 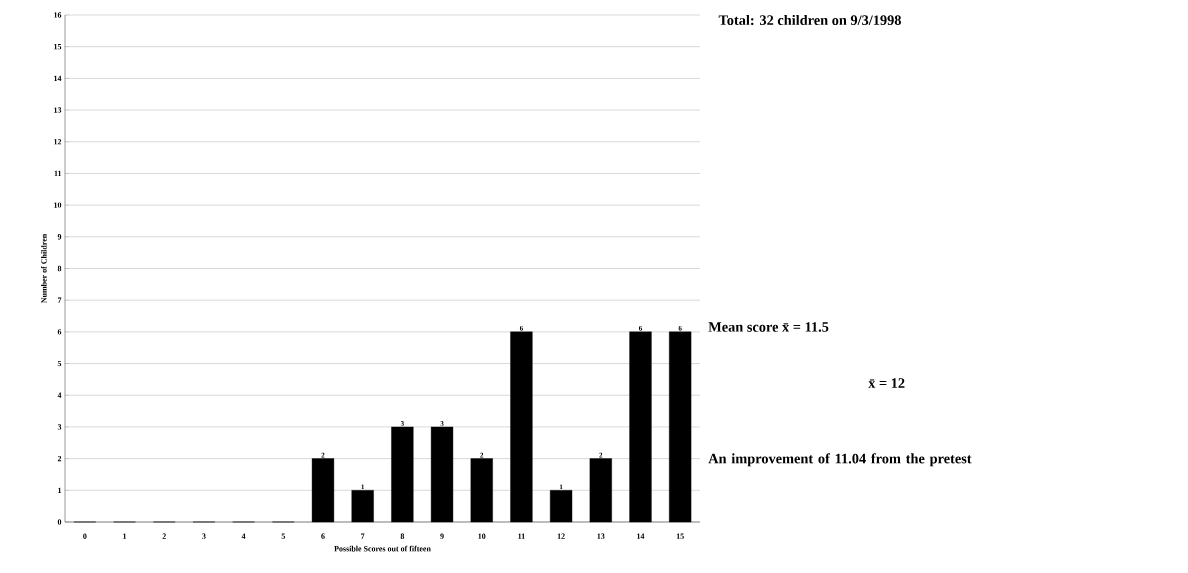 What do you see at coordinates (768, 327) in the screenshot?
I see `text: Mean score x̄ = 11.5` at bounding box center [768, 327].